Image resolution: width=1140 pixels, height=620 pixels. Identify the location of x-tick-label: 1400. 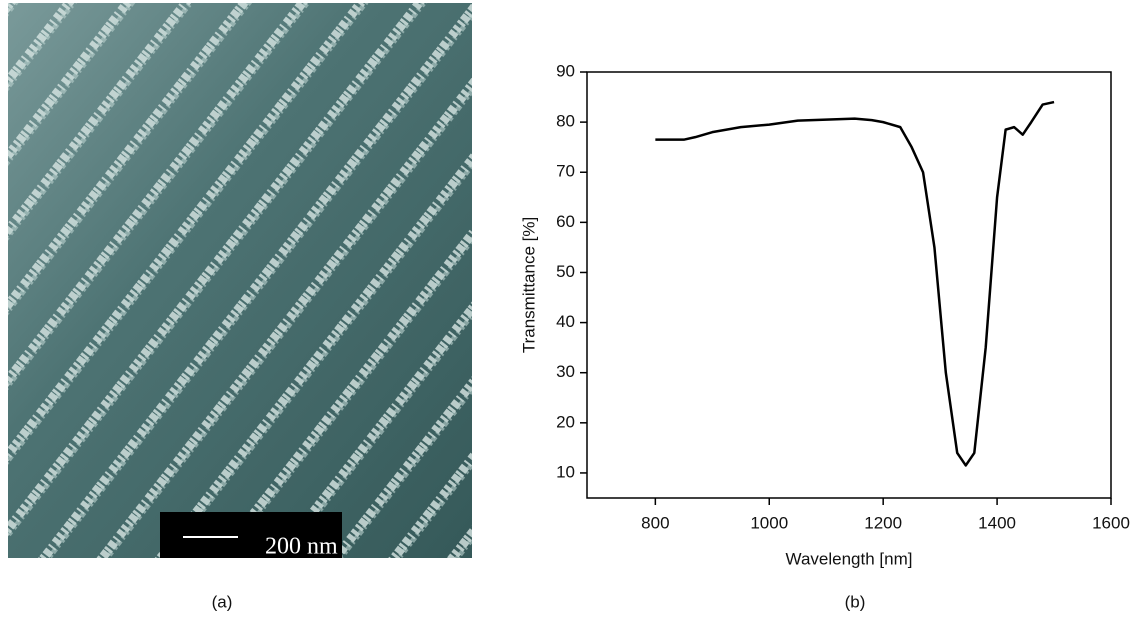
(997, 522).